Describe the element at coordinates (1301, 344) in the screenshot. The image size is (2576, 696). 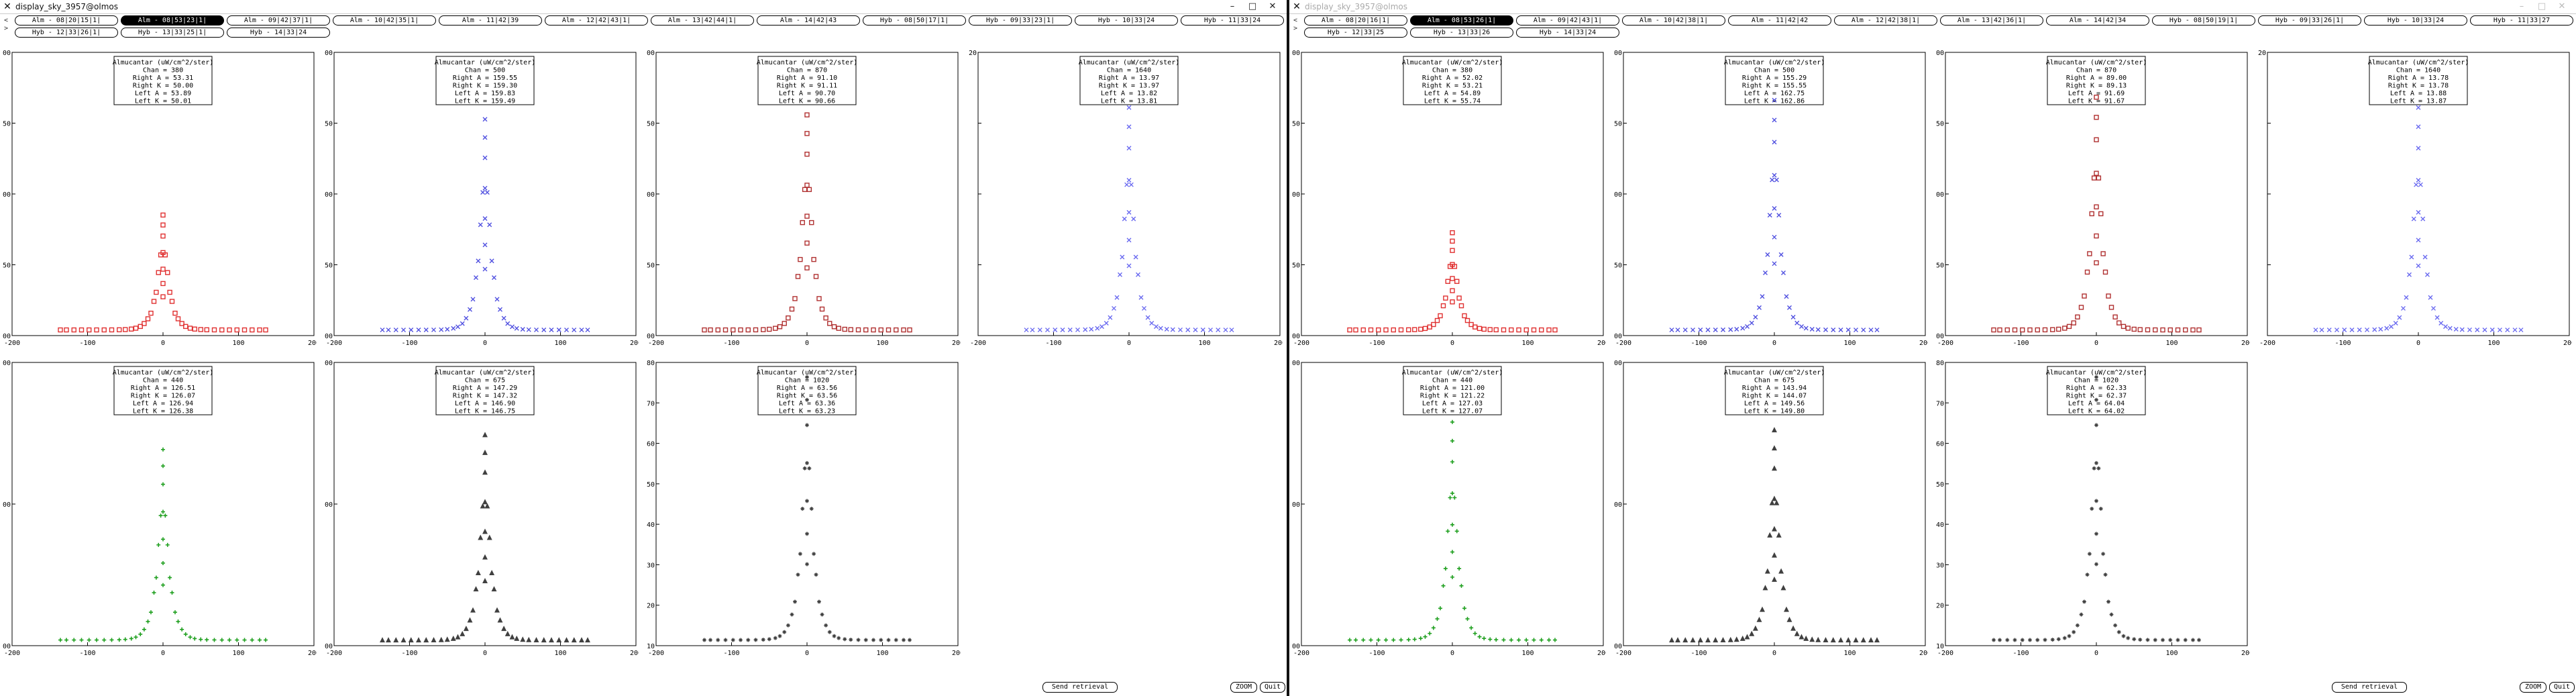
I see `x-tick-label: -200` at that location.